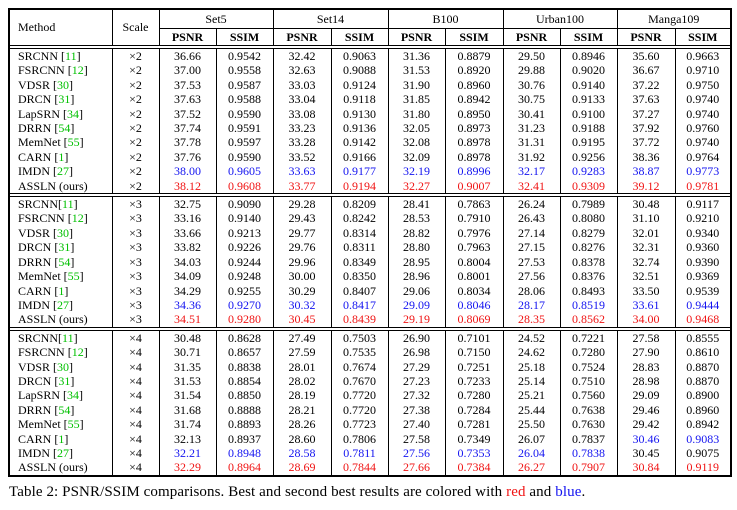  Describe the element at coordinates (531, 186) in the screenshot. I see `psnr-value: 32.41` at that location.